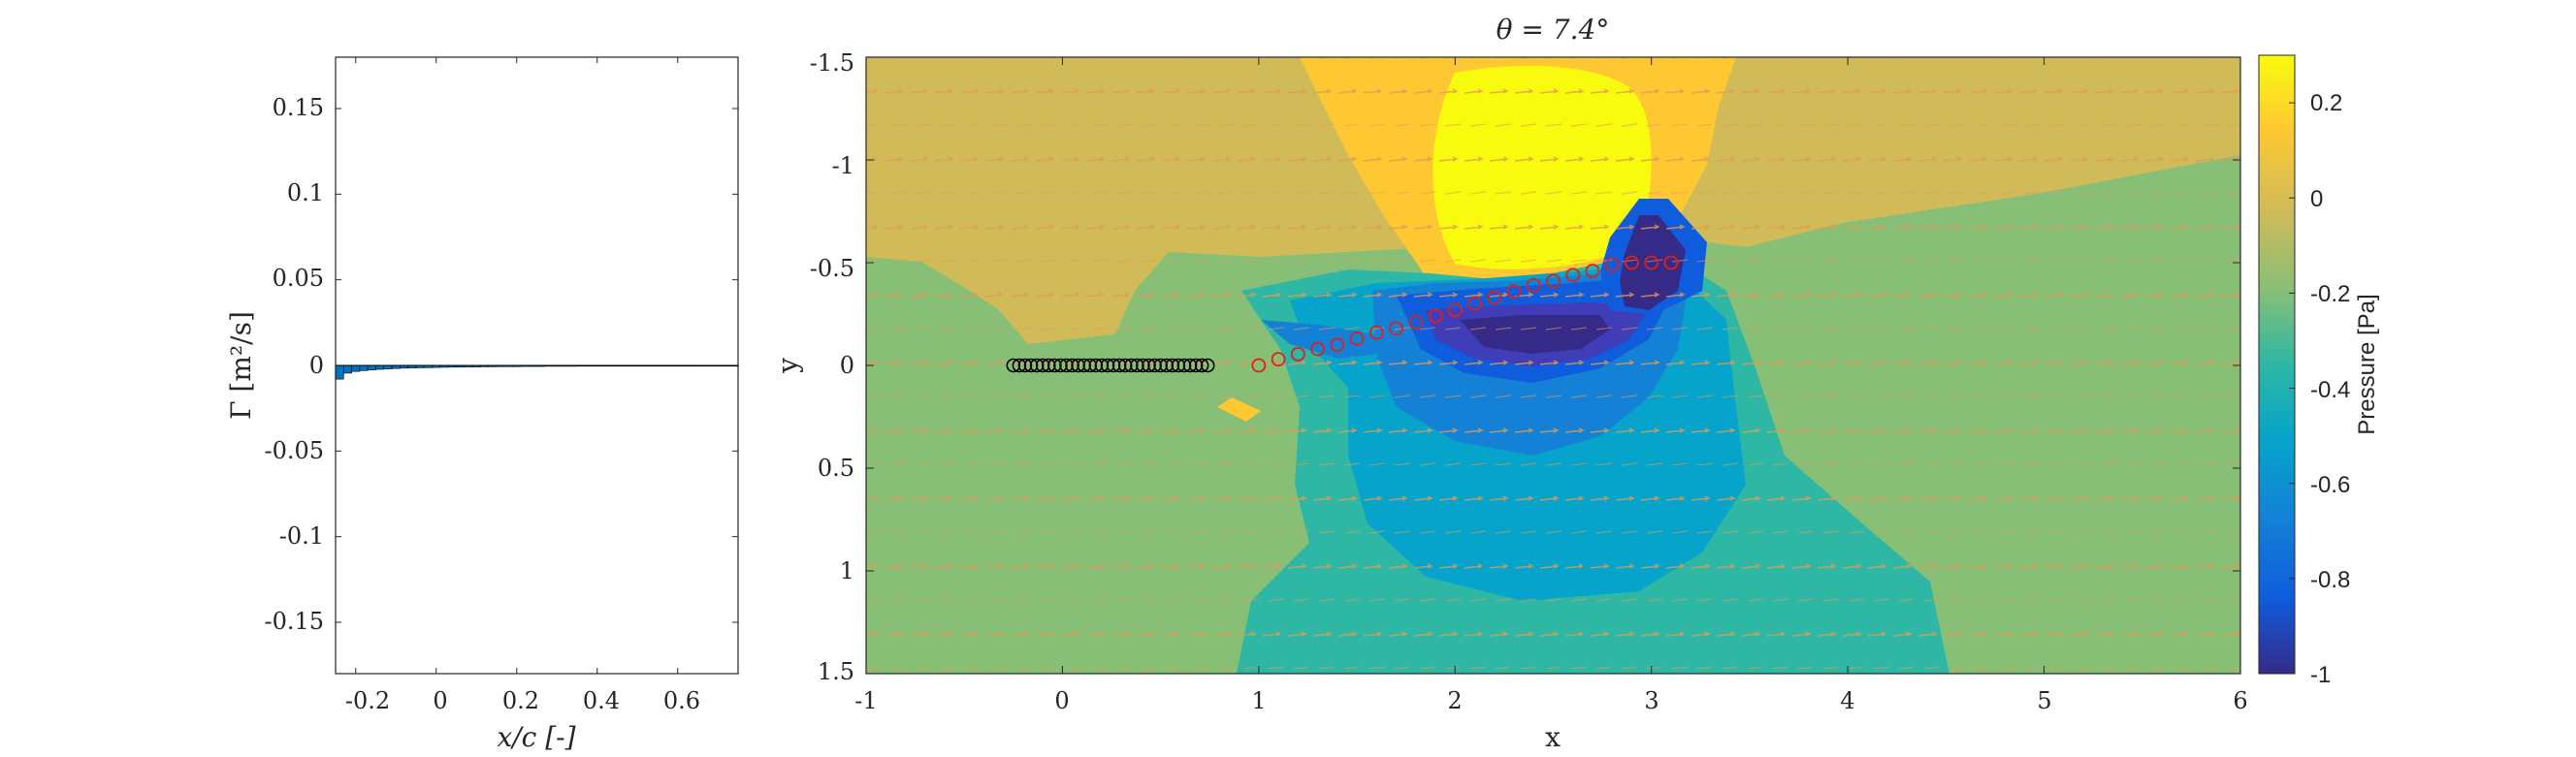 Image resolution: width=2576 pixels, height=757 pixels. What do you see at coordinates (847, 570) in the screenshot?
I see `y-tick-label: 1` at bounding box center [847, 570].